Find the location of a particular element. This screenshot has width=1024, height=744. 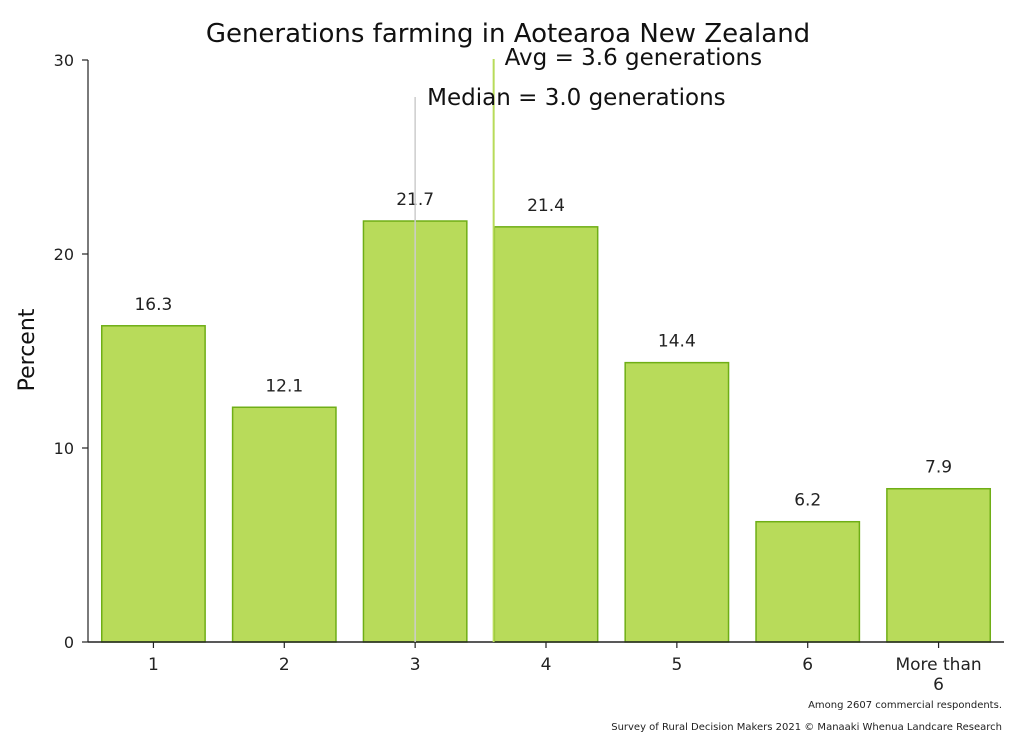

x-tick-label: 1 is located at coordinates (153, 665).